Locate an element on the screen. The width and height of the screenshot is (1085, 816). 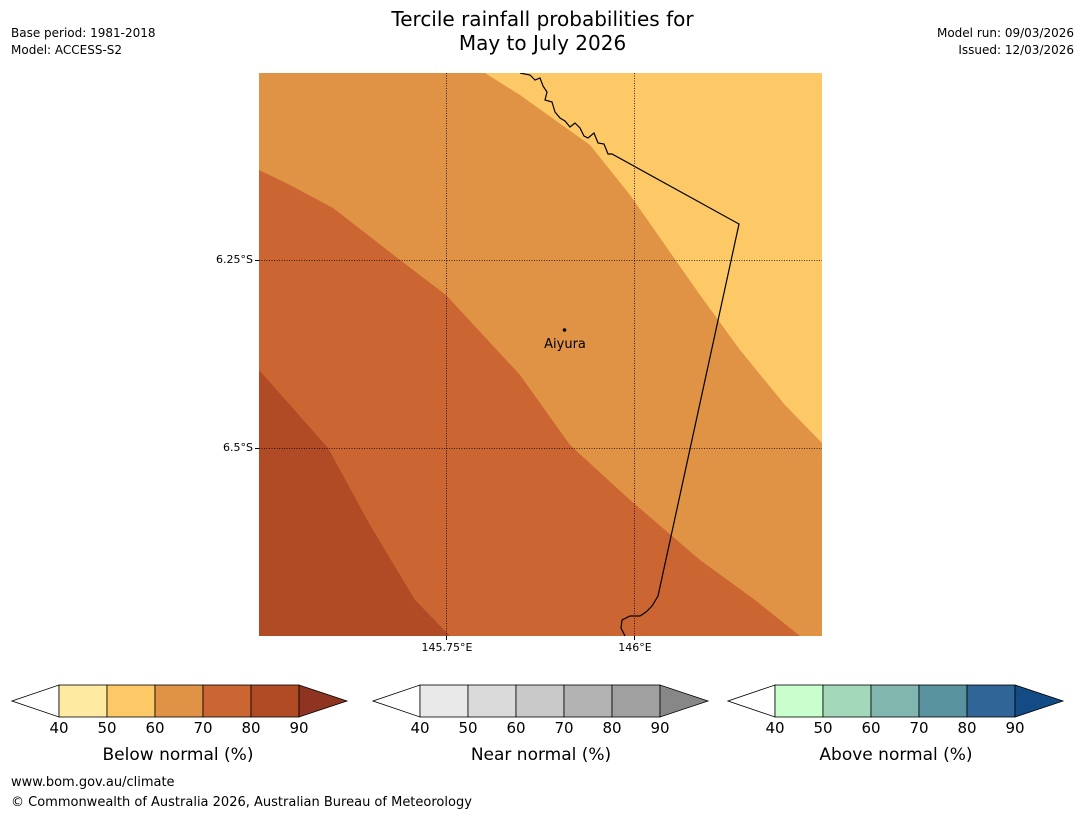
cb-near-tick-90: 90 is located at coordinates (660, 728).